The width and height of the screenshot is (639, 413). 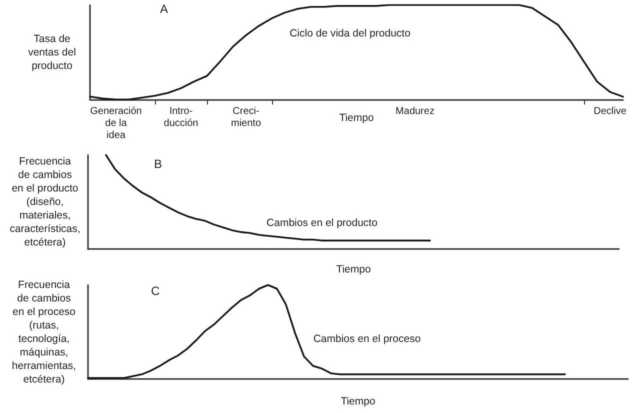 What do you see at coordinates (158, 164) in the screenshot?
I see `chart-title: B` at bounding box center [158, 164].